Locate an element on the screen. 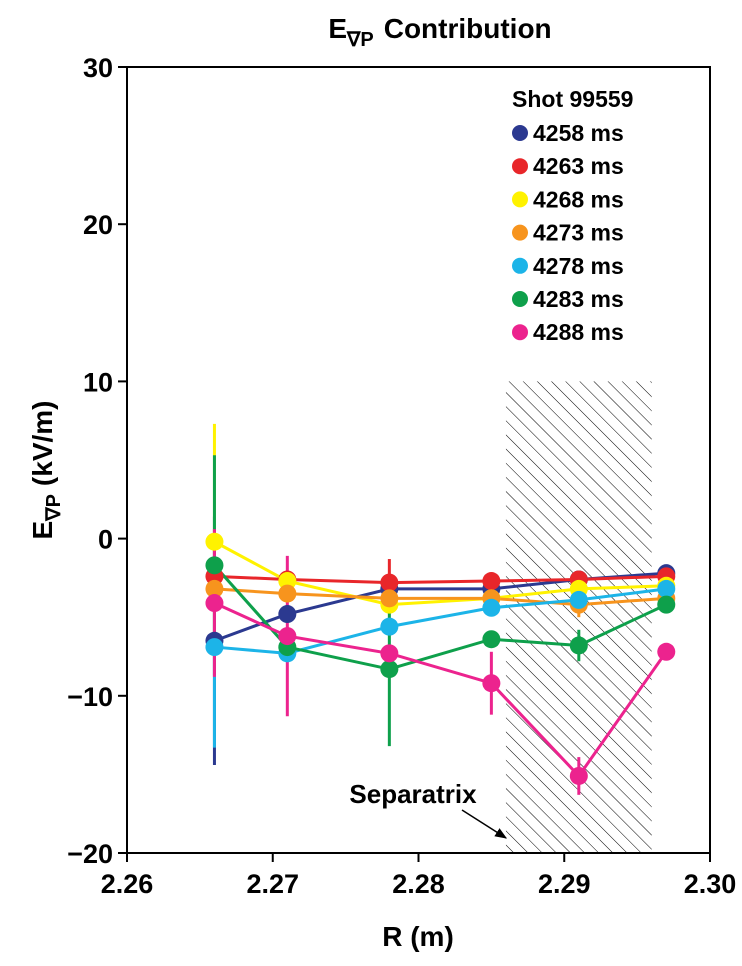 The image size is (742, 966). x-tick-label: 2.29 is located at coordinates (564, 884).